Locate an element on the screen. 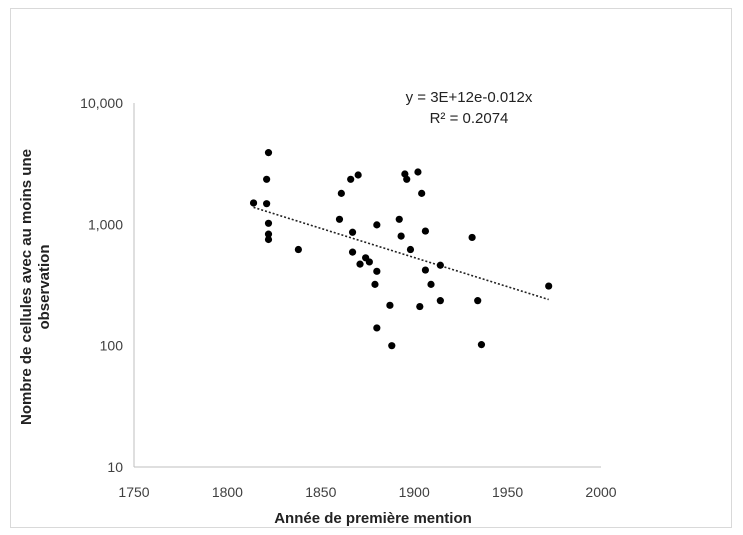 Image resolution: width=743 pixels, height=535 pixels. y-tick-label: 1,000 is located at coordinates (105, 224).